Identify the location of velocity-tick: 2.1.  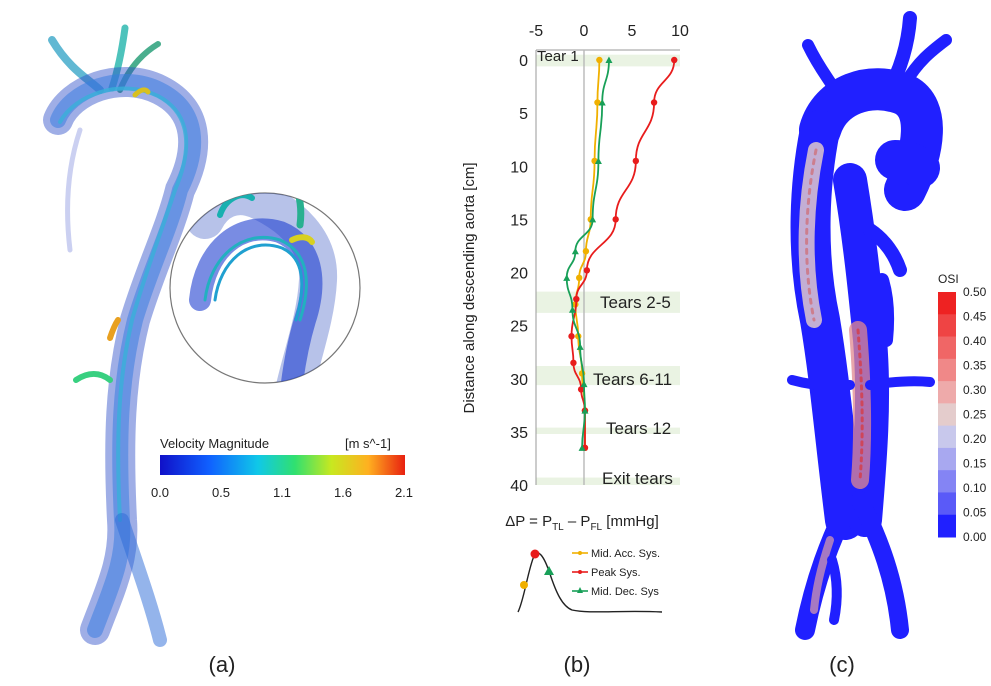
(404, 492).